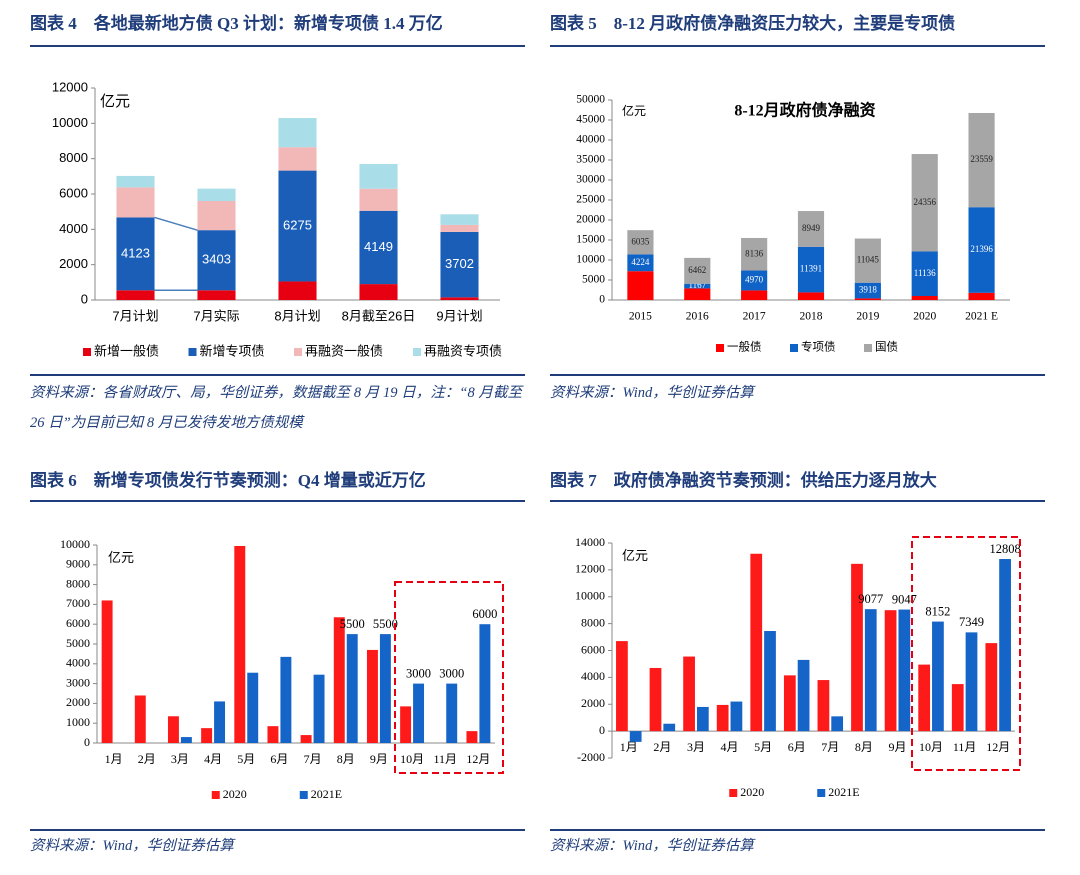 This screenshot has height=875, width=1080. I want to click on value-label: 11391, so click(811, 269).